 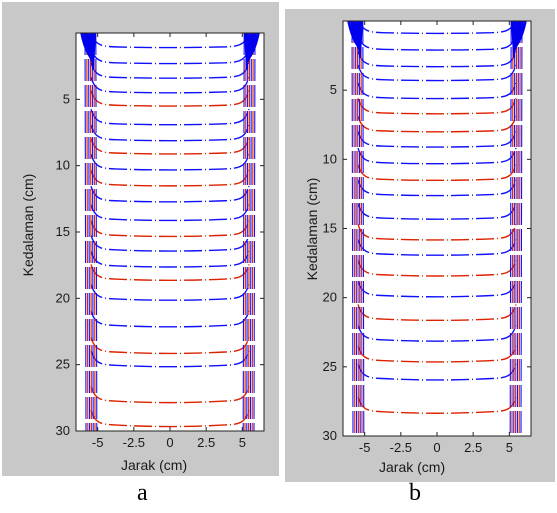 I want to click on y-tick-label-b: 15, so click(x=330, y=228).